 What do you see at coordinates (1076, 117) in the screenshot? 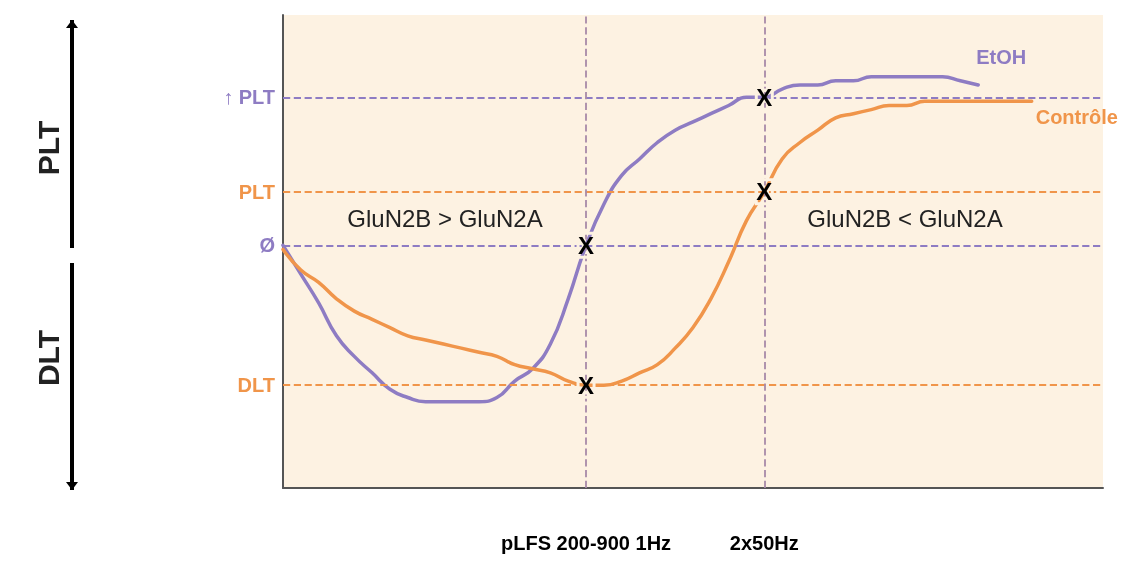
I see `series-label: Contrôle` at bounding box center [1076, 117].